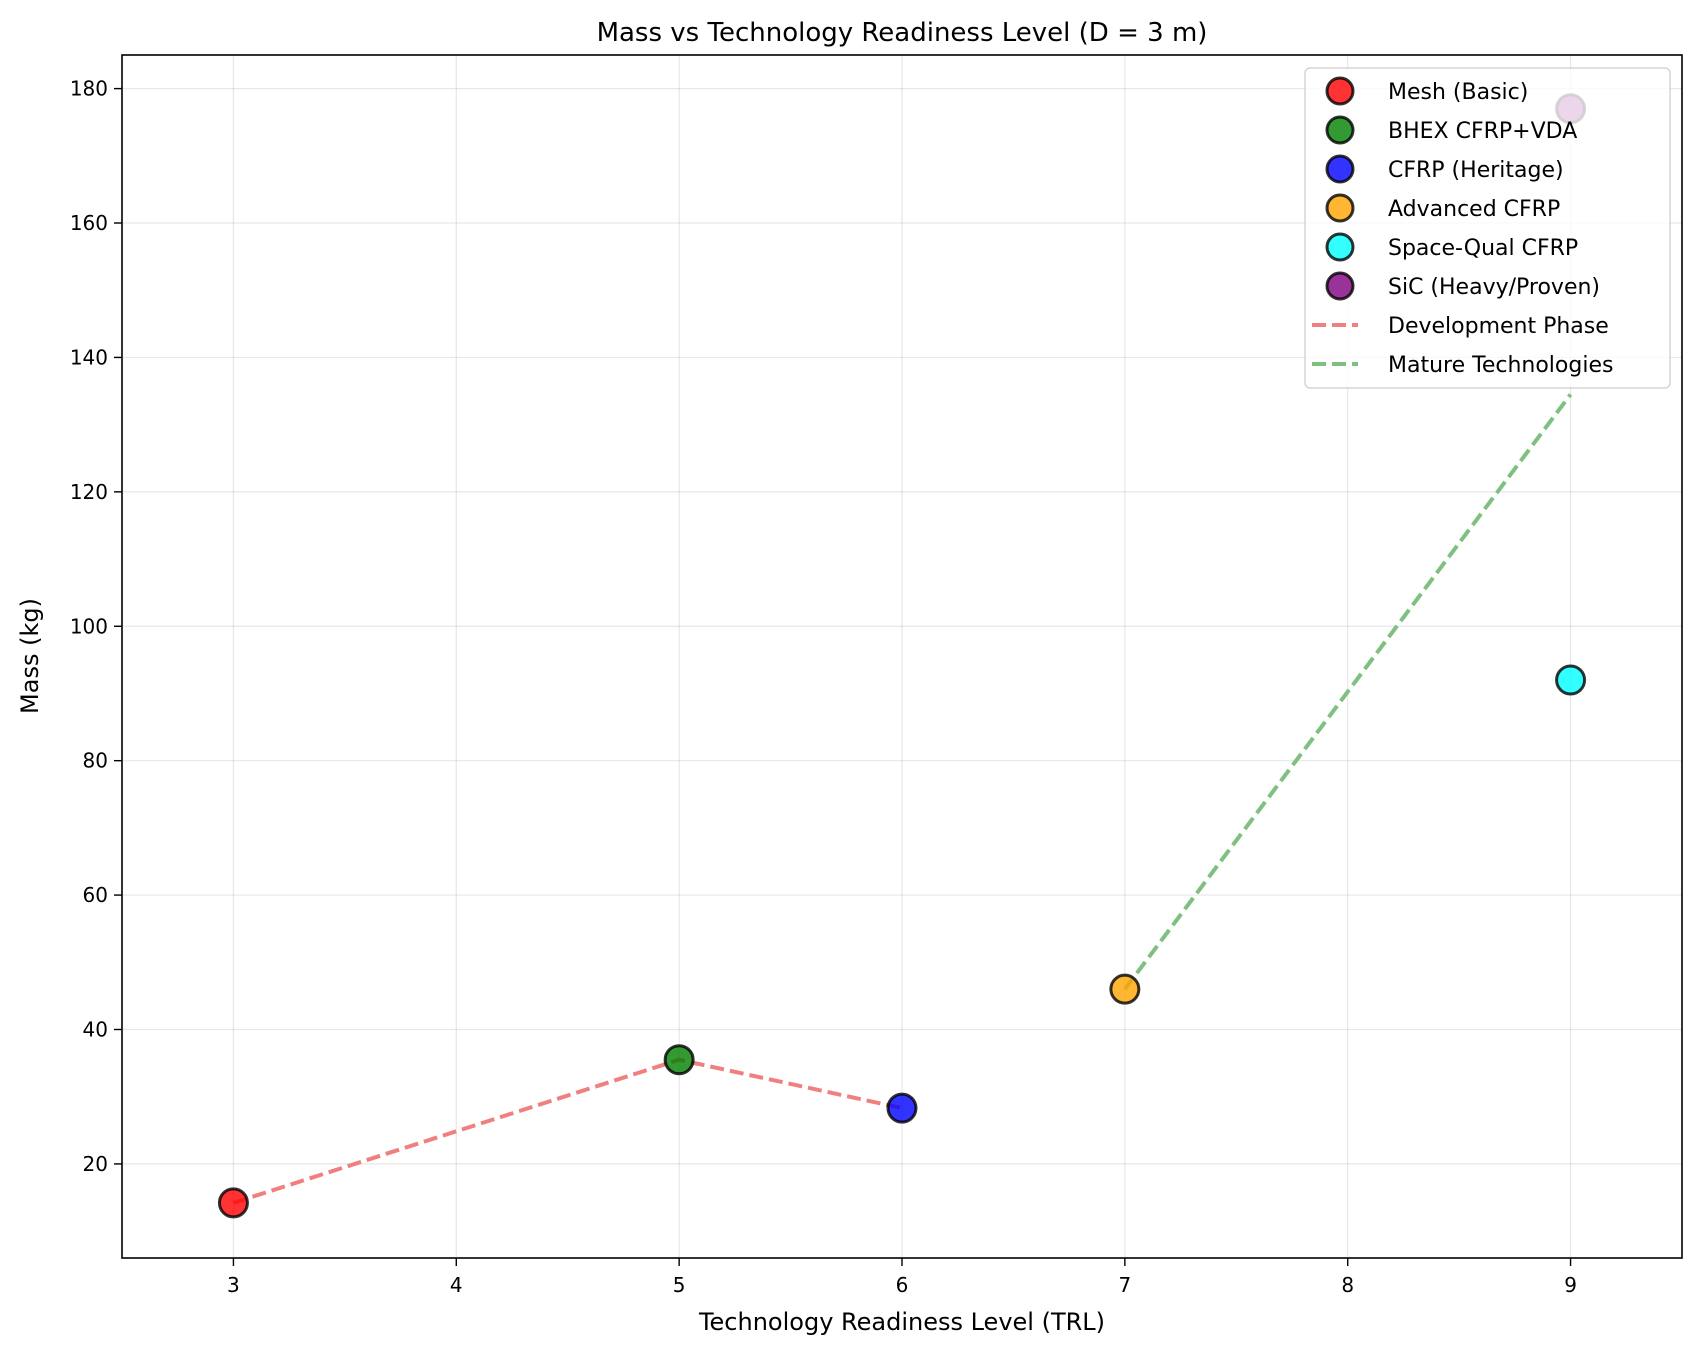  What do you see at coordinates (89, 492) in the screenshot?
I see `y-tick-label: 120` at bounding box center [89, 492].